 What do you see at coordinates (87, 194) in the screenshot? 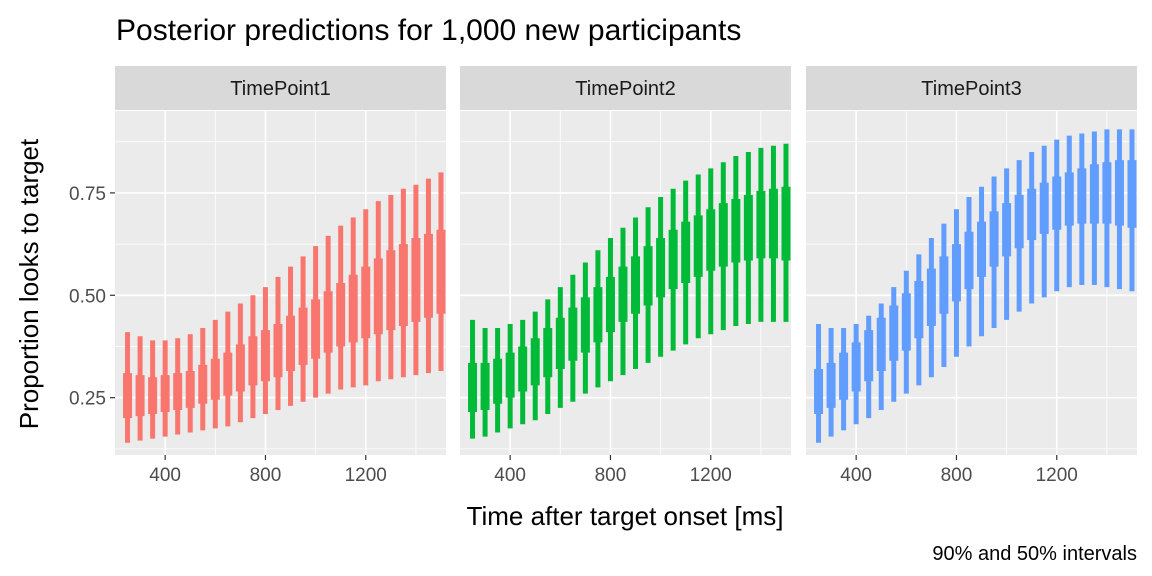
I see `y-tick-label: 0.75` at bounding box center [87, 194].